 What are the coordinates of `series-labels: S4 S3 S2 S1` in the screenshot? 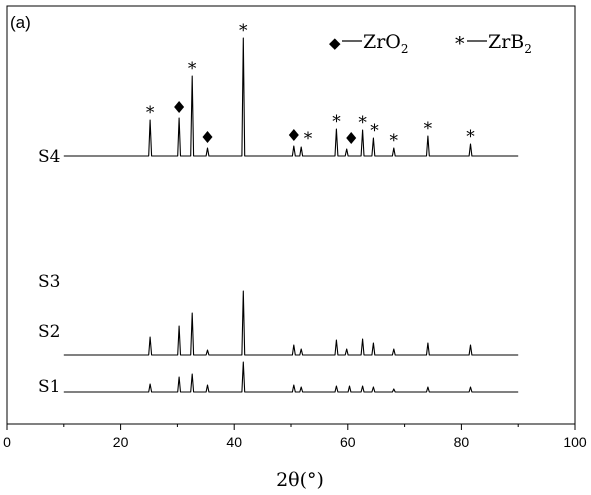 It's located at (49, 272).